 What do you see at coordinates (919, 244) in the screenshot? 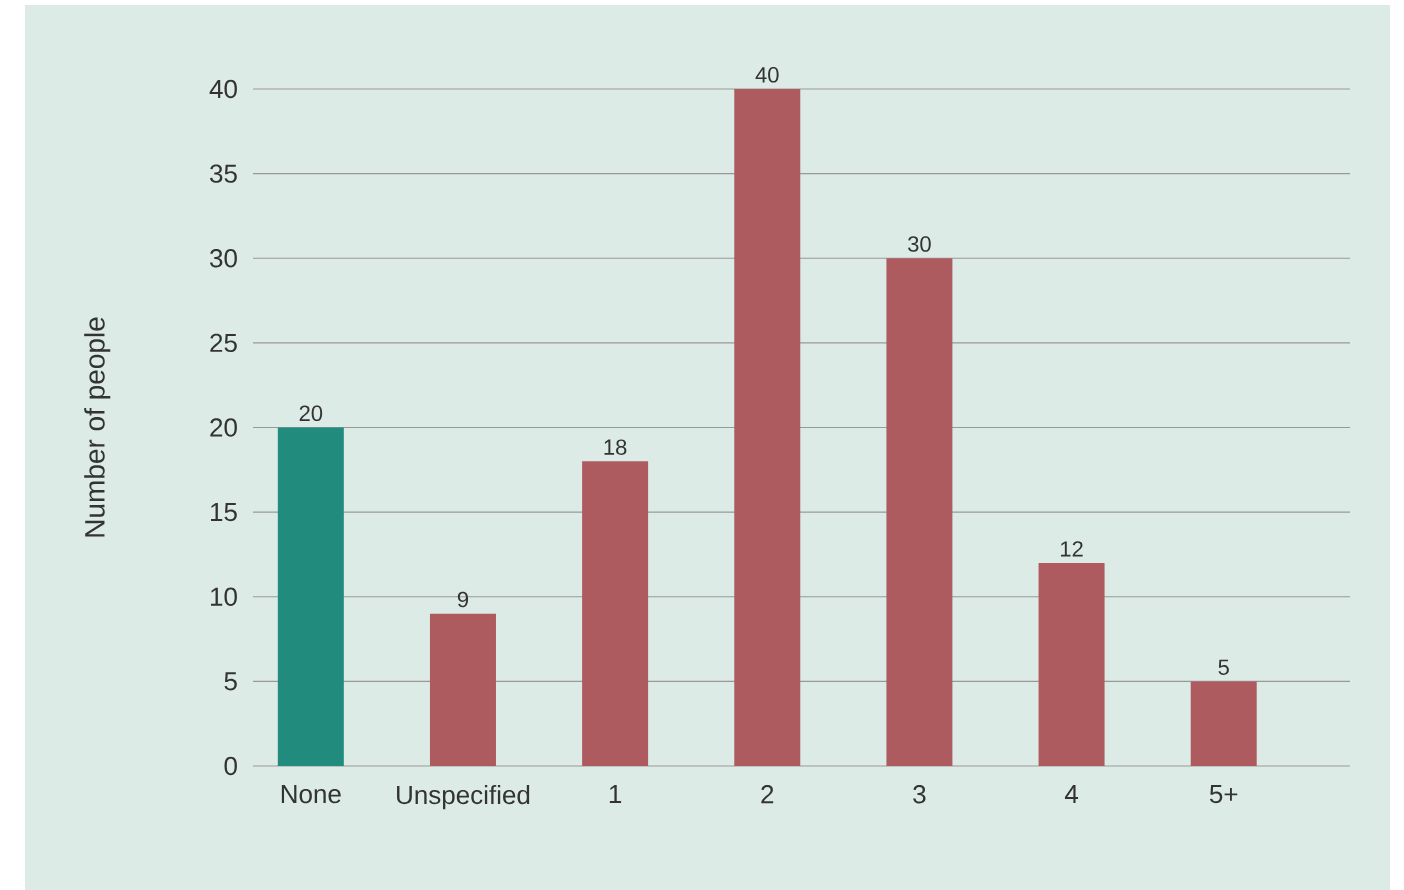
I see `data-label: 30` at bounding box center [919, 244].